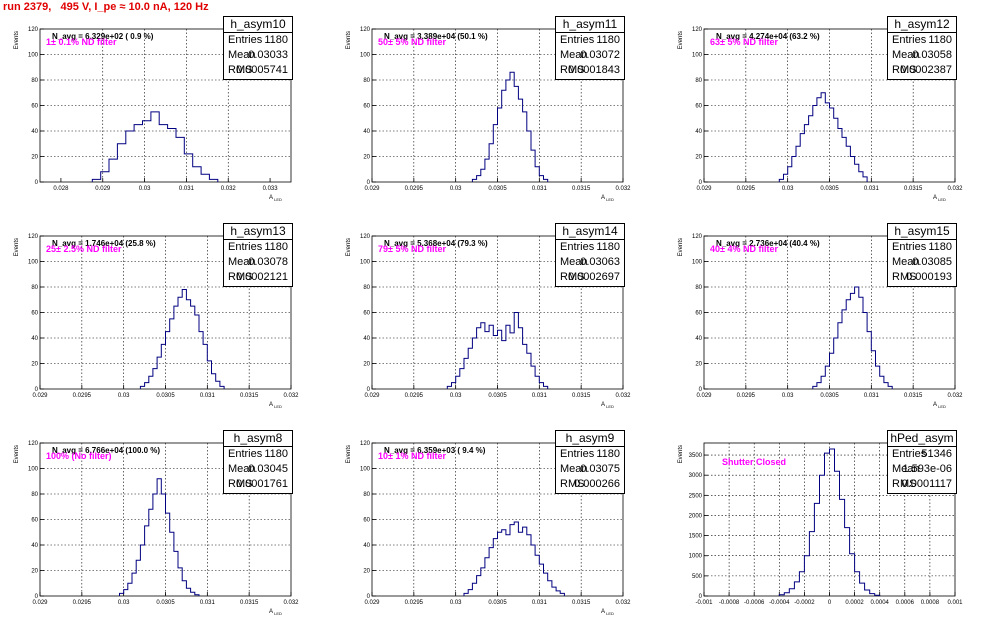 Image resolution: width=996 pixels, height=636 pixels. Describe the element at coordinates (590, 469) in the screenshot. I see `stats-row-mean: Mean 0.03075` at that location.